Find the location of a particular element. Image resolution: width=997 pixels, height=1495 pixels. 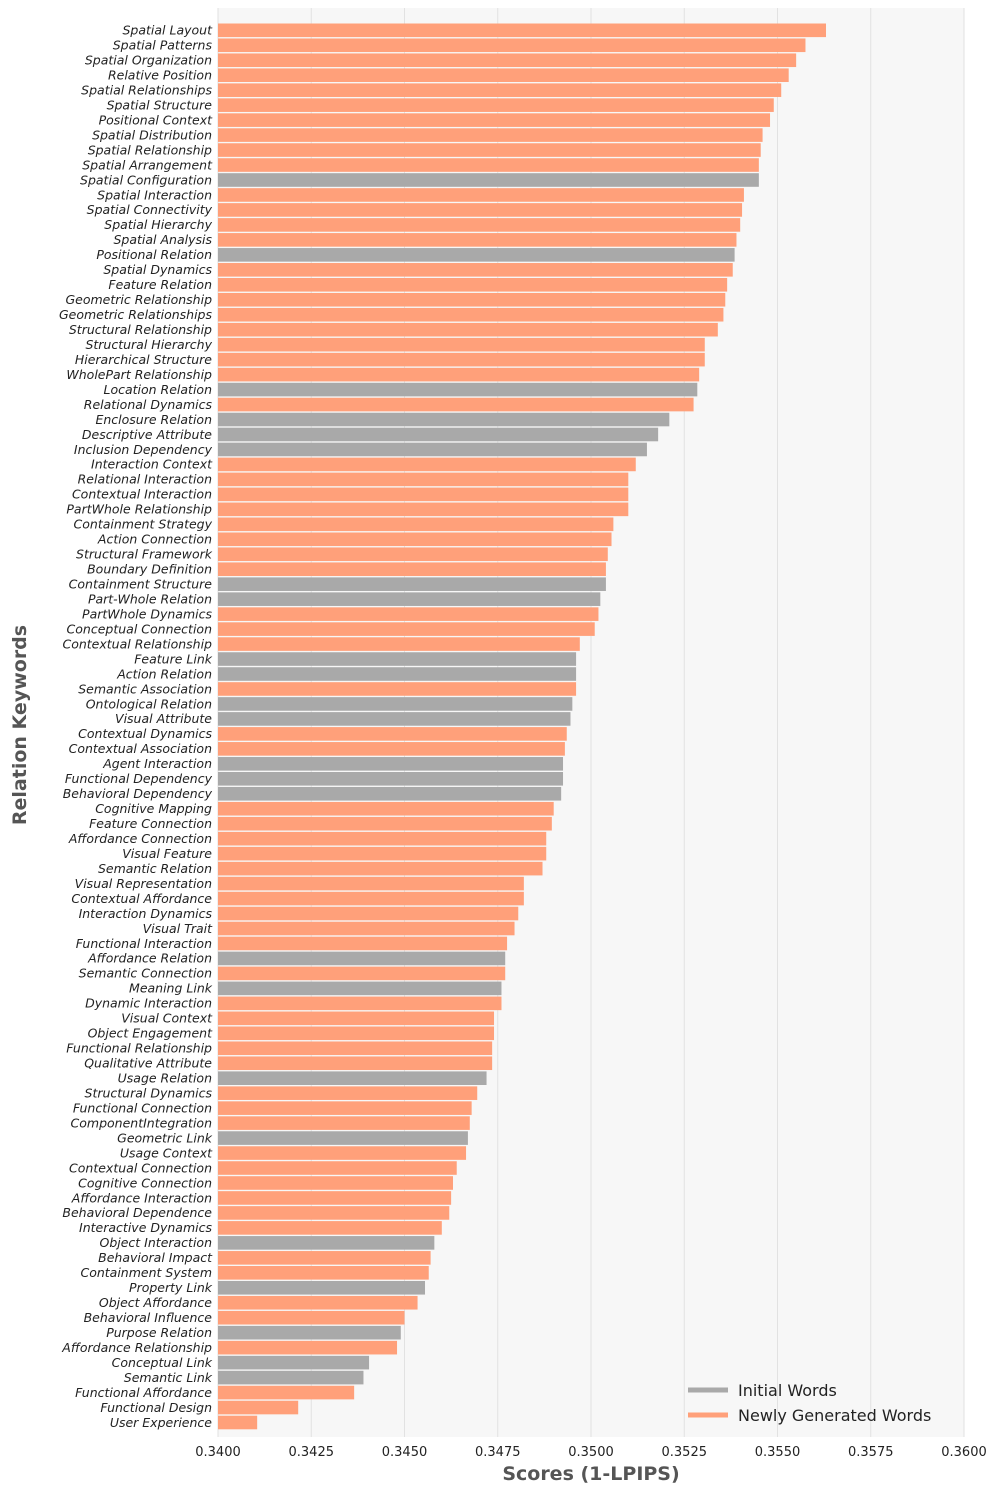

y-tick-label: Action Connection is located at coordinates (154, 539).